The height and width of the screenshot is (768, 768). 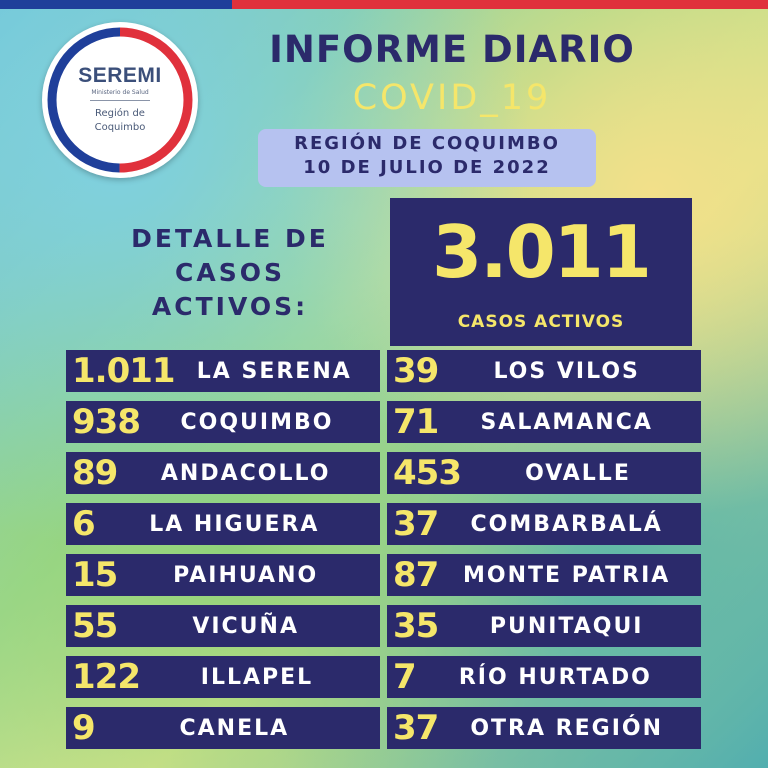 I want to click on commune-count: 453, so click(x=427, y=473).